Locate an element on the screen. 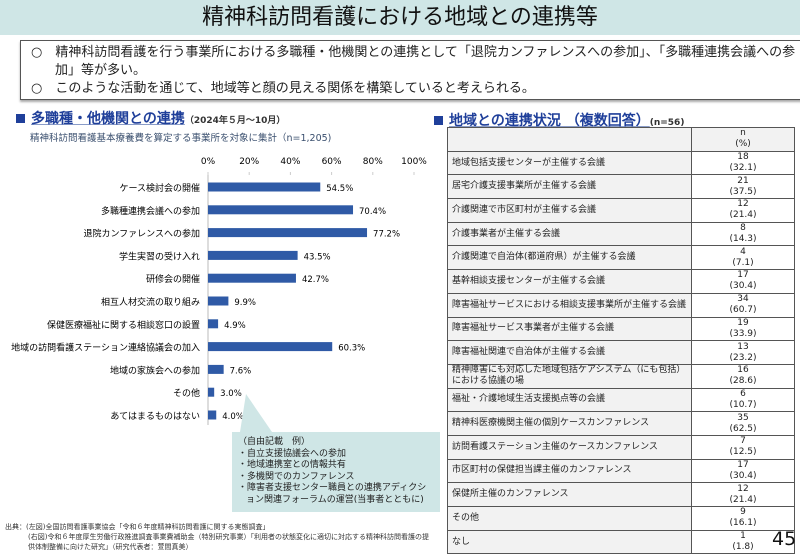 Image resolution: width=800 pixels, height=556 pixels. left-section-heading: 多職種・他機関との連携（2024年５月～10月） is located at coordinates (150, 118).